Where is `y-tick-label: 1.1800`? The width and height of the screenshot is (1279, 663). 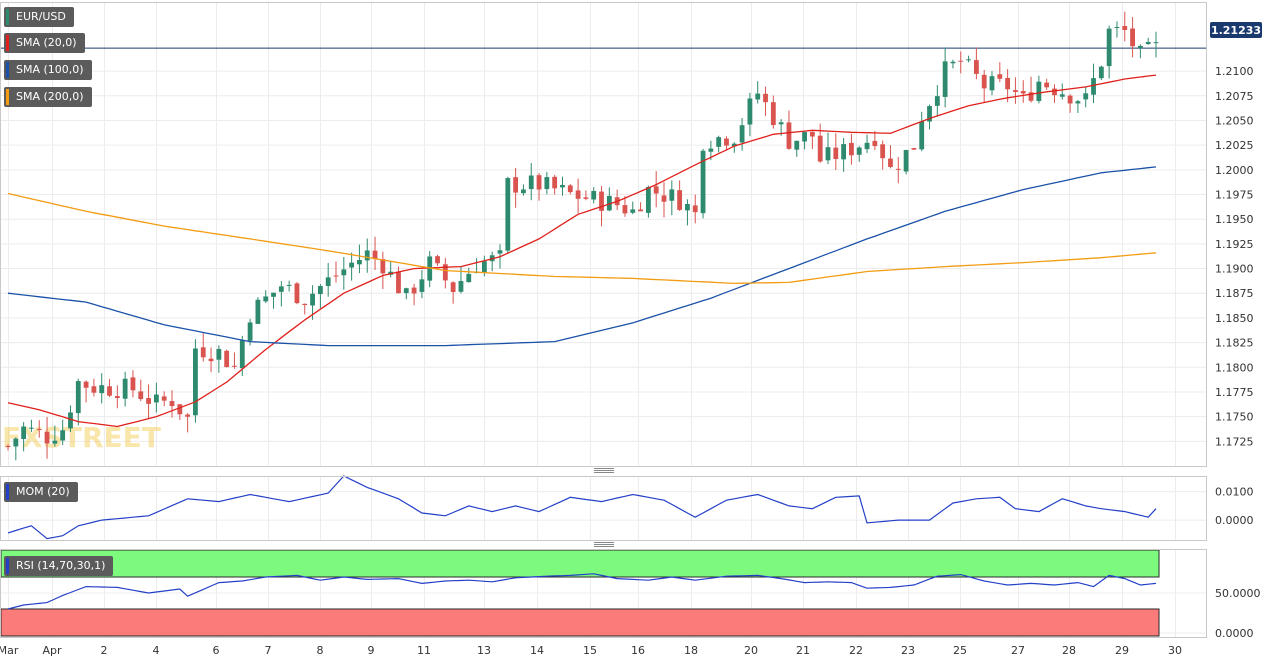 y-tick-label: 1.1800 is located at coordinates (1234, 367).